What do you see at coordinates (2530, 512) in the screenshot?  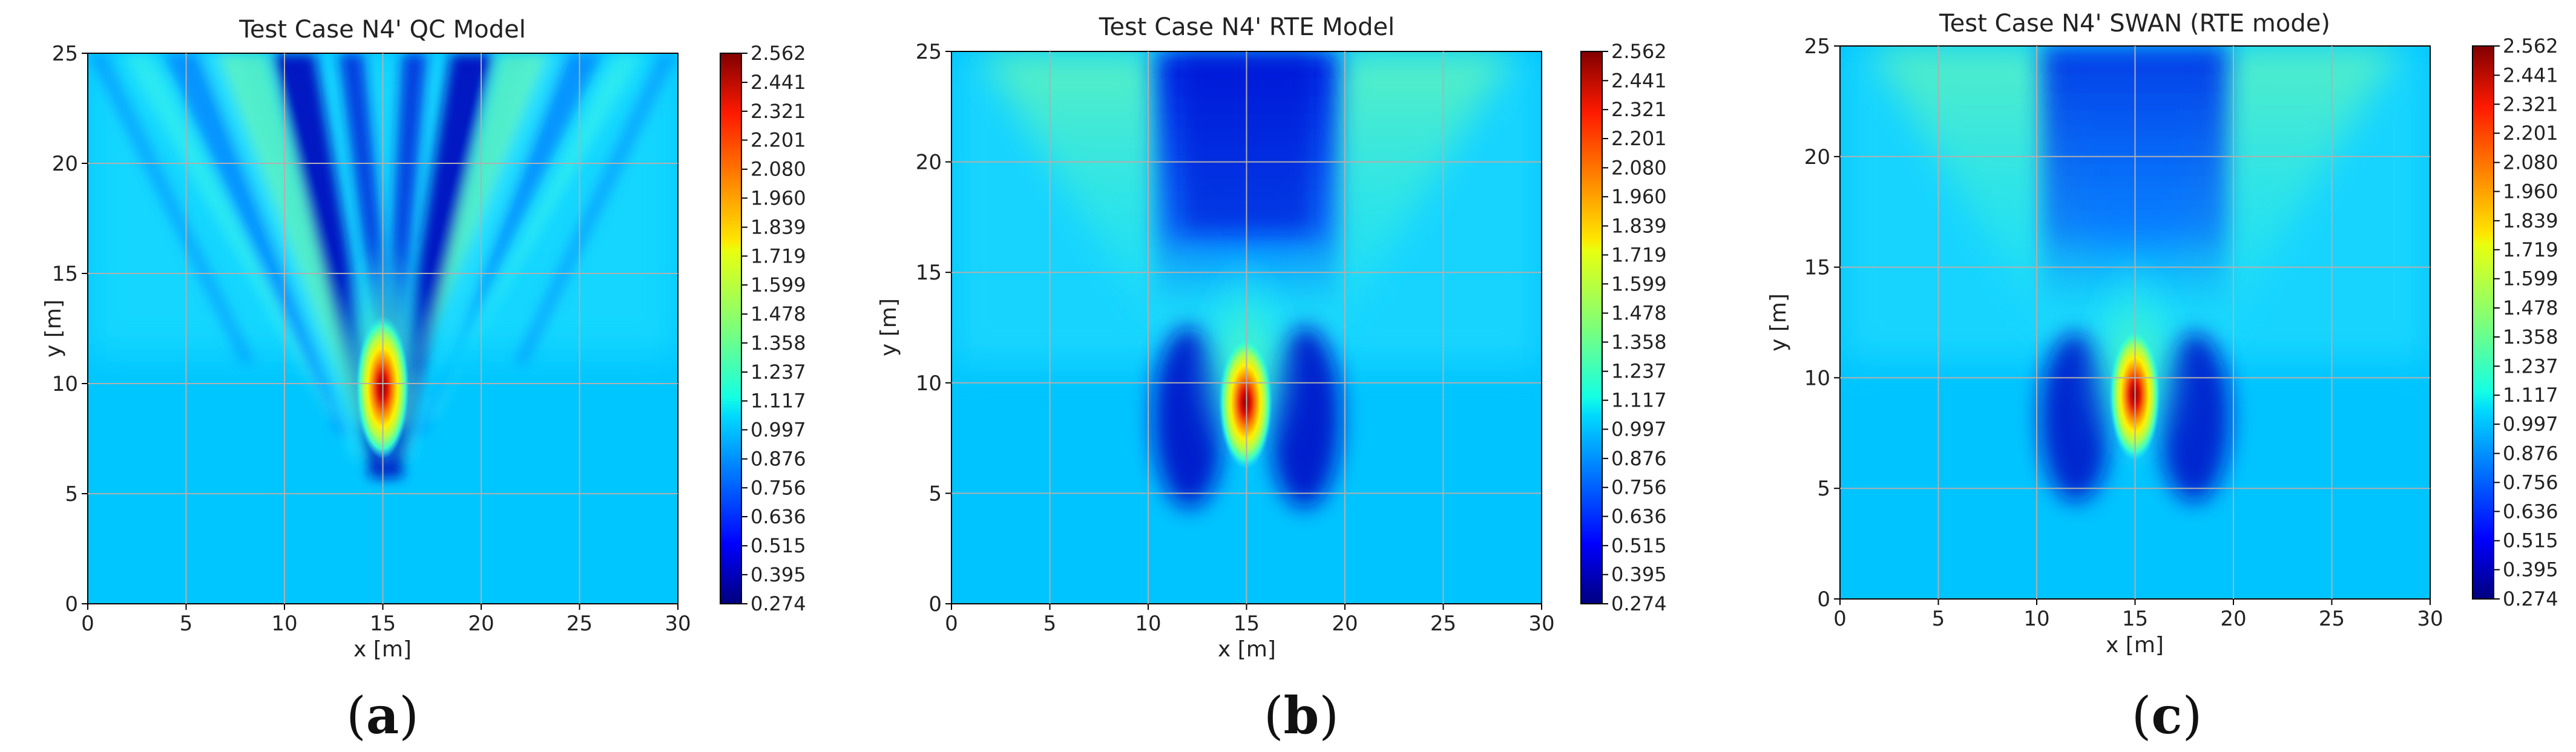 I see `colorbar-tick-label: 0.636` at bounding box center [2530, 512].